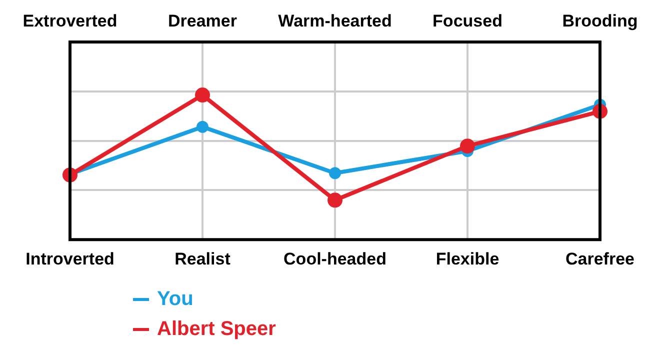  What do you see at coordinates (202, 258) in the screenshot?
I see `x-tick-label: Realist` at bounding box center [202, 258].